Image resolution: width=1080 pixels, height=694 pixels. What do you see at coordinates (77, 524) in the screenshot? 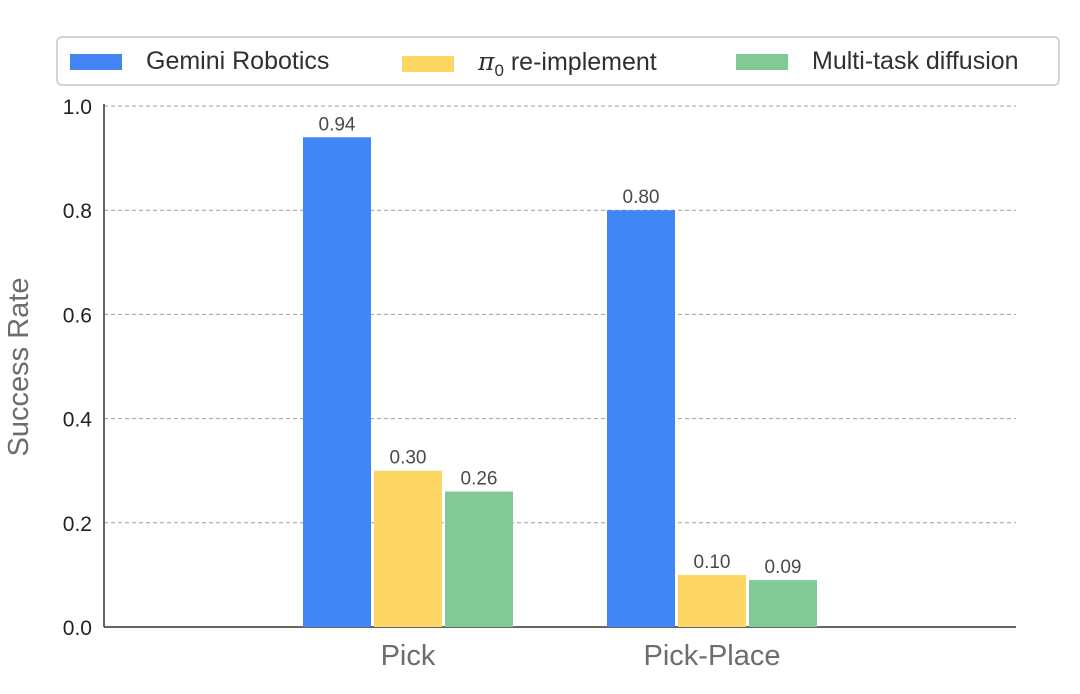
I see `y-tick-label: 0.2` at bounding box center [77, 524].